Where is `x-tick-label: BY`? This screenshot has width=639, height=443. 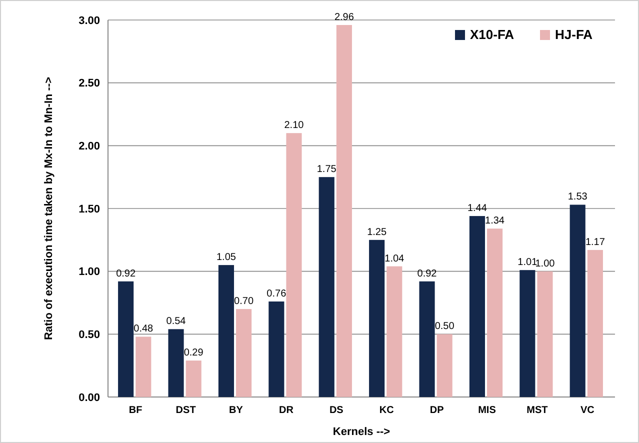
x-tick-label: BY is located at coordinates (236, 410).